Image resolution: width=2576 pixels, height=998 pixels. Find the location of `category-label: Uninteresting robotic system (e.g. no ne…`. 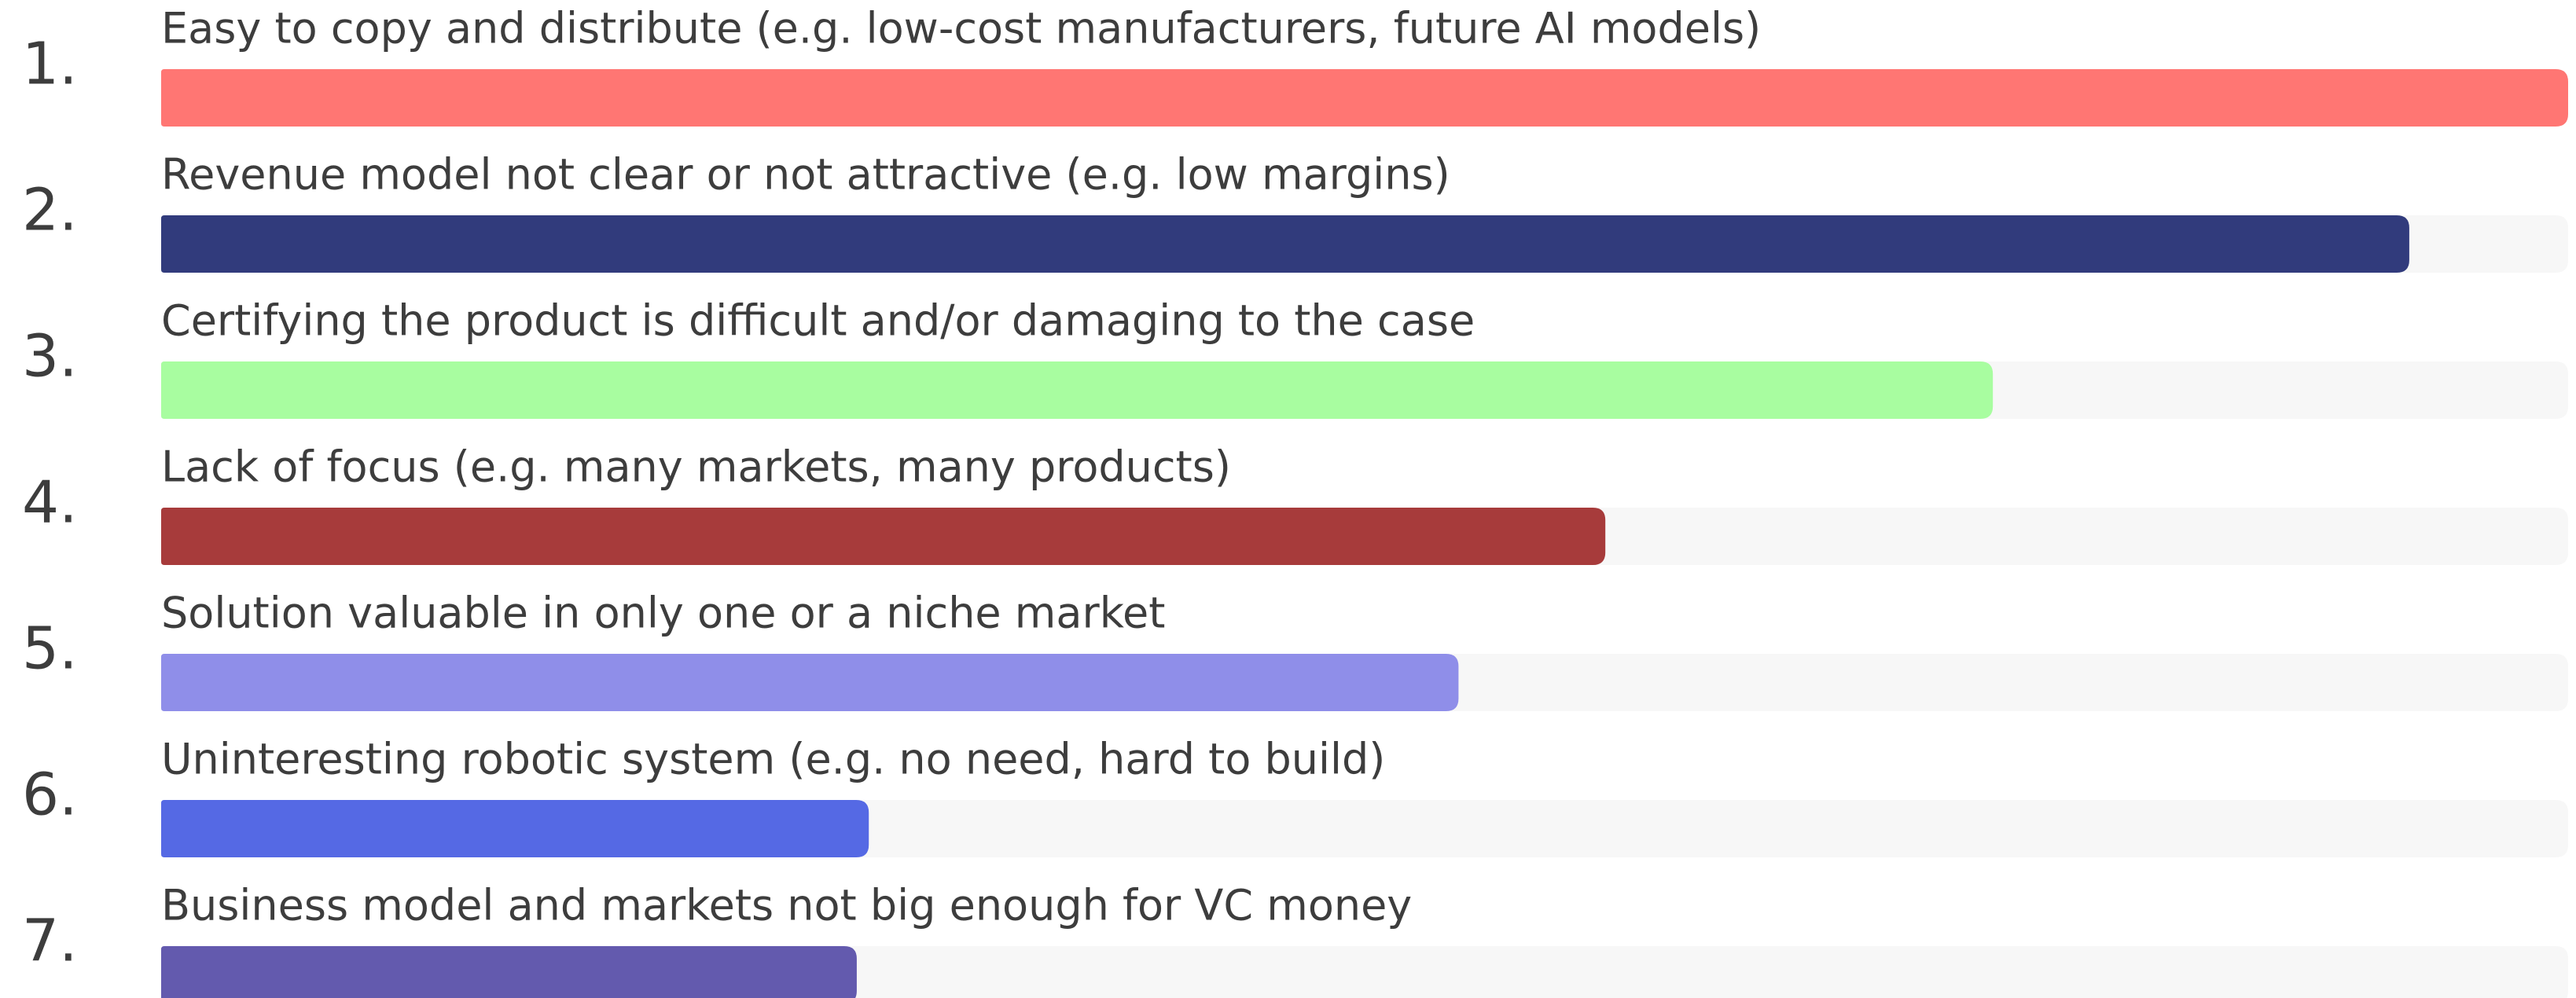

category-label: Uninteresting robotic system (e.g. no ne… is located at coordinates (773, 759).